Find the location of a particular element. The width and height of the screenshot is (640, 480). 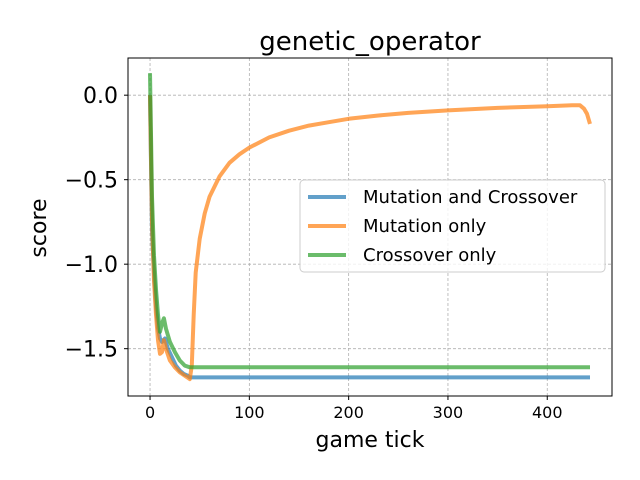

legend-label: Crossover only is located at coordinates (430, 255).